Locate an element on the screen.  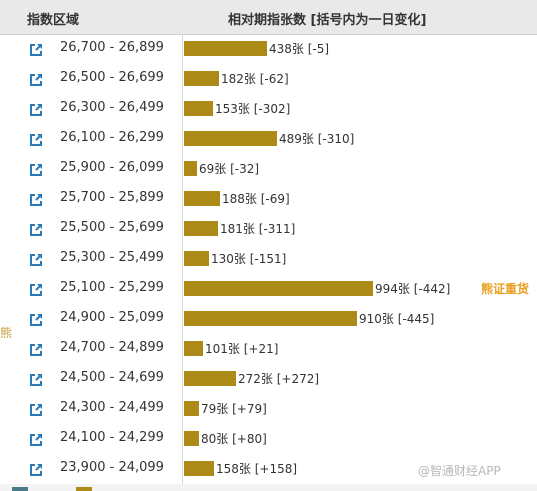
table-row: 26,100 - 26,299 489张 [-310] is located at coordinates (268, 139).